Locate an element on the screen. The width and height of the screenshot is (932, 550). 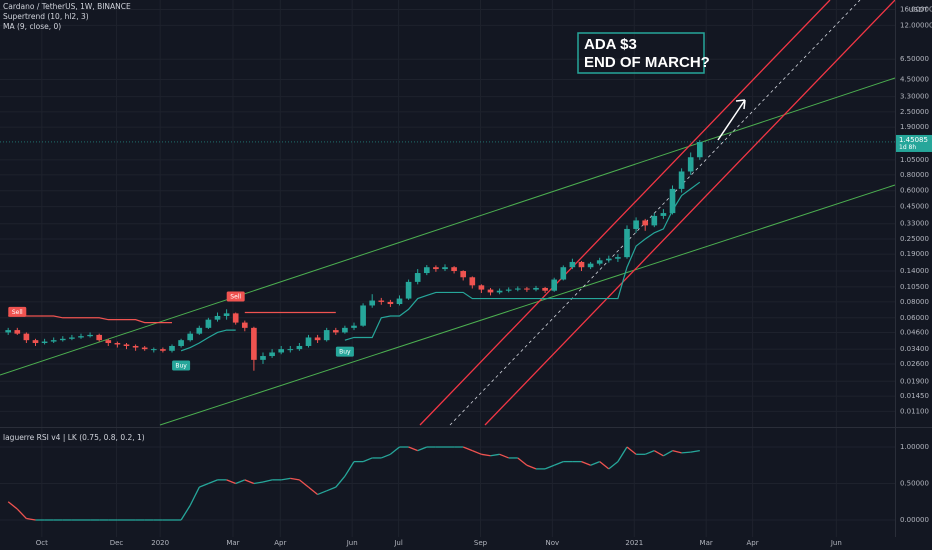
annotation-text: ADA $3 is located at coordinates (610, 44).